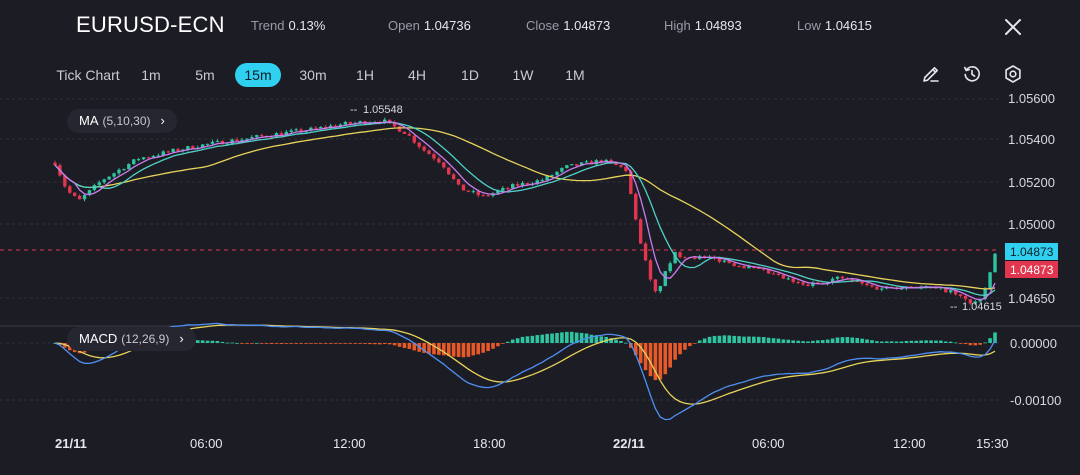 The height and width of the screenshot is (475, 1080). I want to click on history-clock-icon, so click(972, 74).